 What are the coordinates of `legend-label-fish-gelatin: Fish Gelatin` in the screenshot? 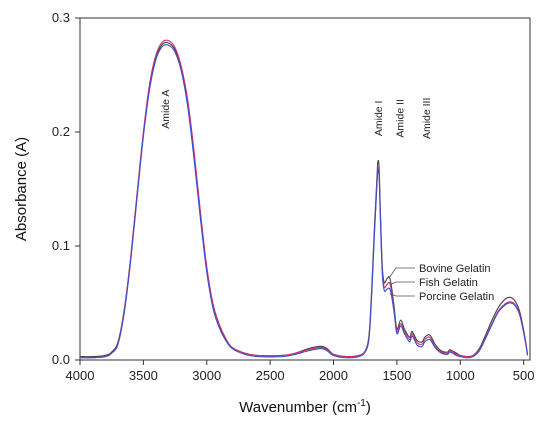 It's located at (448, 283).